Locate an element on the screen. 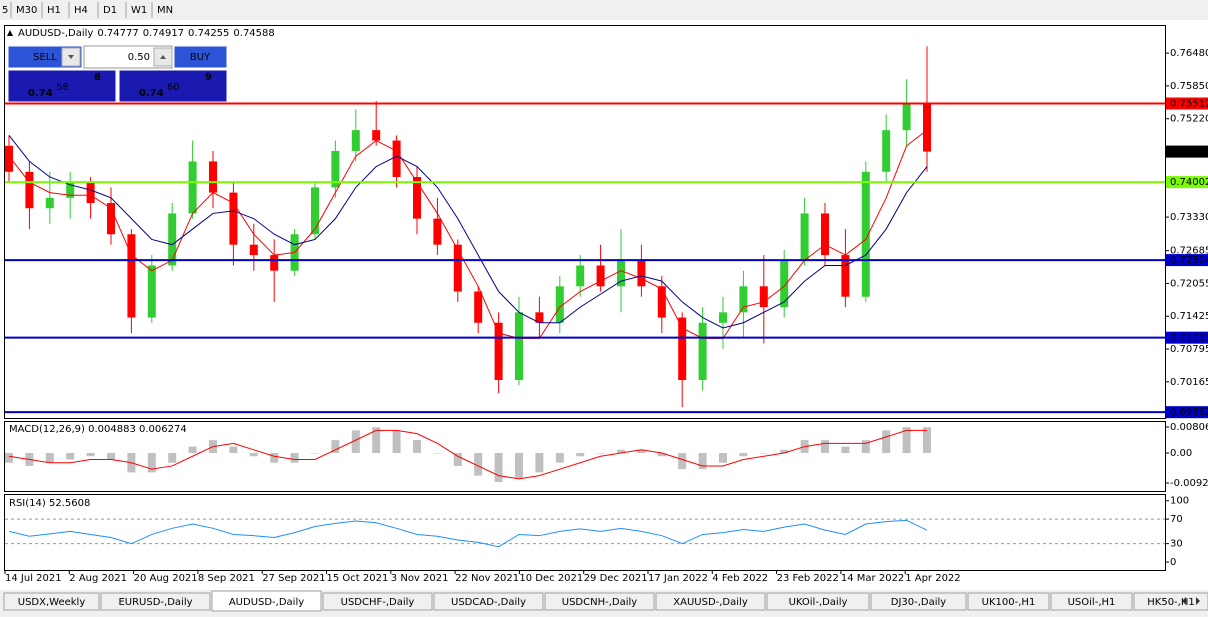 This screenshot has height=617, width=1208. active-tab is located at coordinates (266, 601).